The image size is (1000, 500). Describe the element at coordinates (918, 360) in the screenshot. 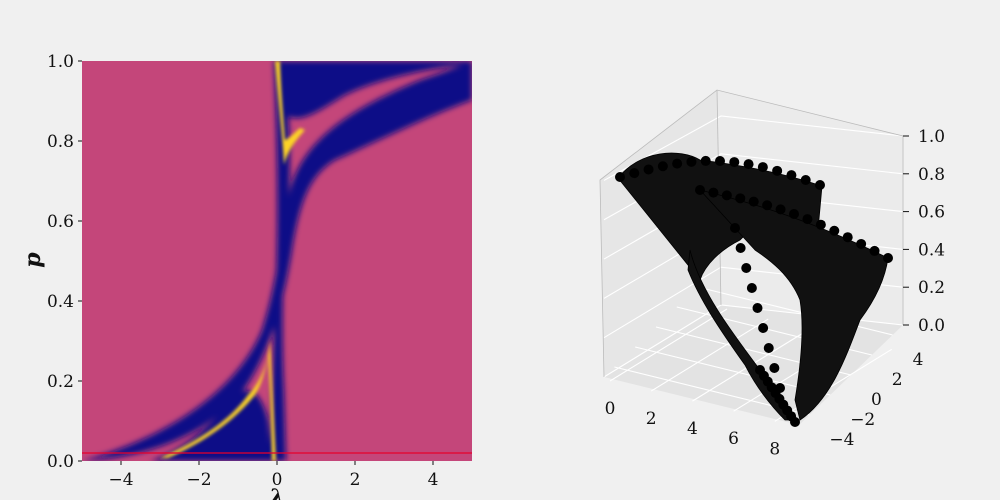

I see `y-tick-label: 4` at that location.